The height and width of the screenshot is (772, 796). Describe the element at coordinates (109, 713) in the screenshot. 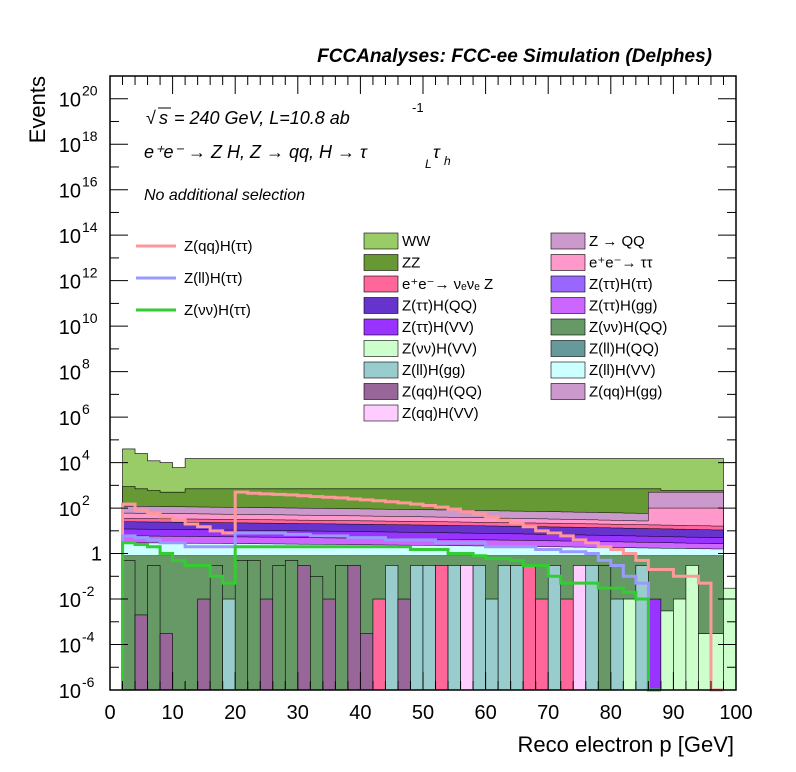

I see `x-tick-label: 0` at that location.